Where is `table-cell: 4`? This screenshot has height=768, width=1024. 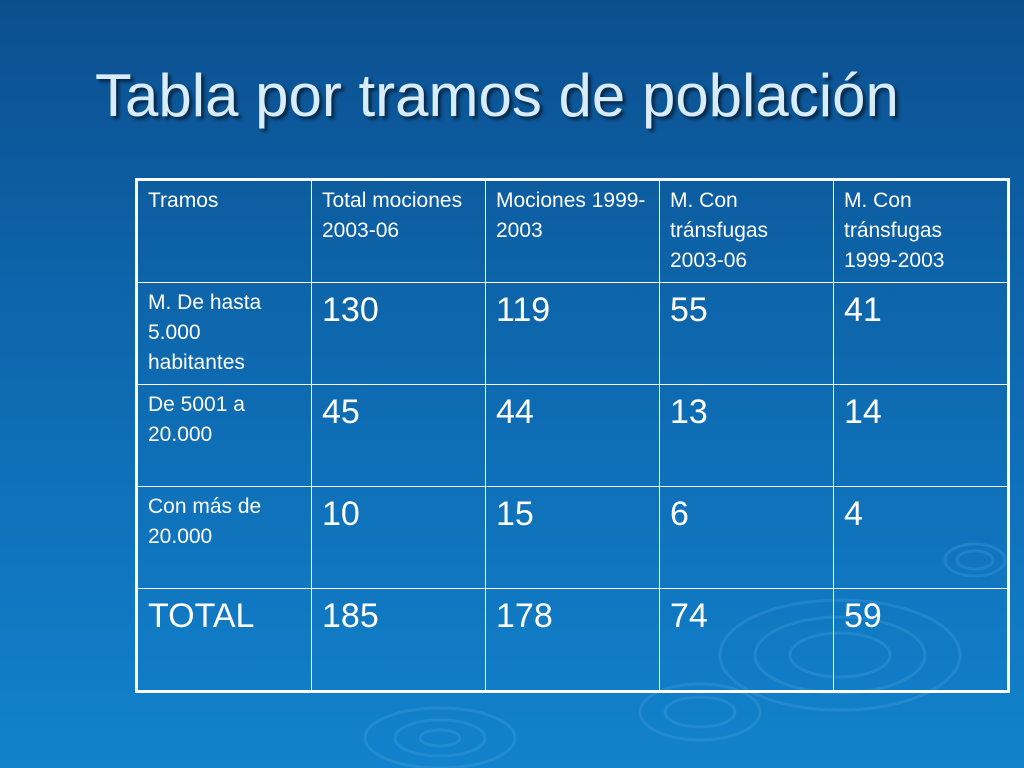
table-cell: 4 is located at coordinates (921, 537).